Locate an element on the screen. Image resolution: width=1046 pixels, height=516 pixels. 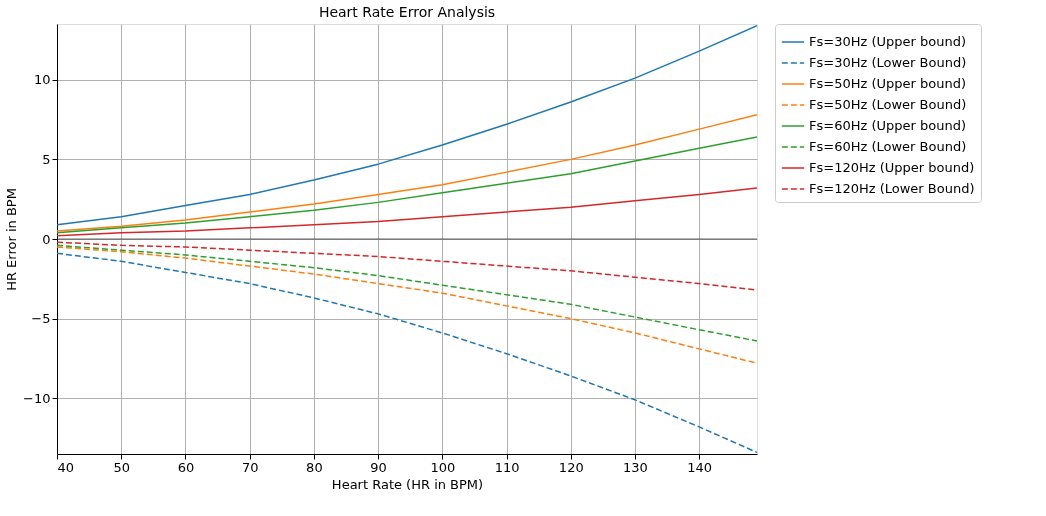
y-tick-label: −5 is located at coordinates (41, 319).